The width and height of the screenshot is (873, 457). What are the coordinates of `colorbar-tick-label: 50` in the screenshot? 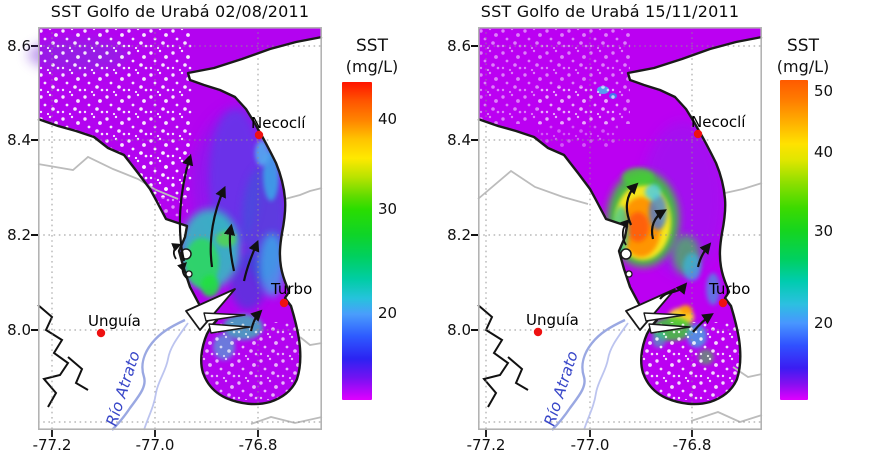 It's located at (824, 91).